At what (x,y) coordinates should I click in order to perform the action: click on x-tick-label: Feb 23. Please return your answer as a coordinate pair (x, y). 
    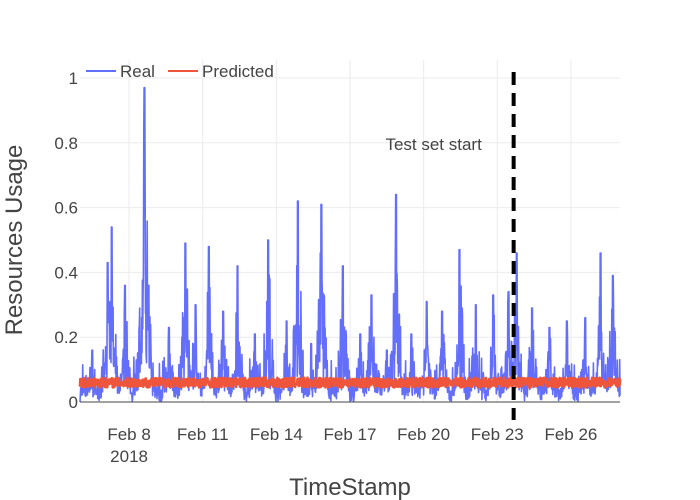
    Looking at the image, I should click on (497, 434).